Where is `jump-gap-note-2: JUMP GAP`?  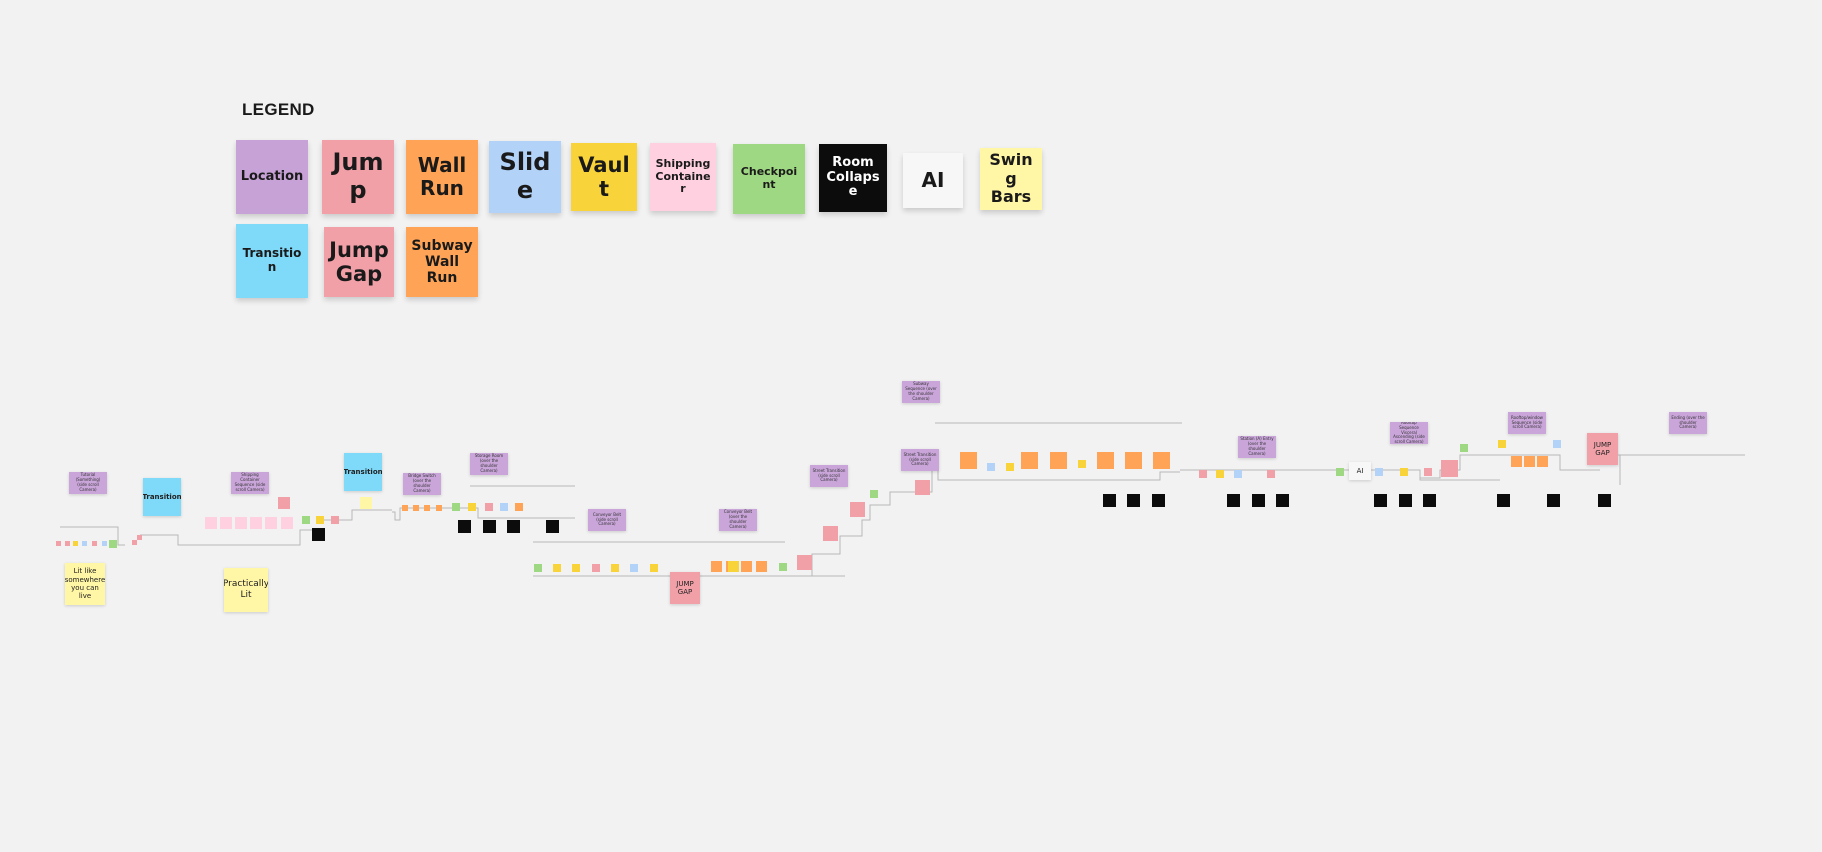
jump-gap-note-2: JUMP GAP is located at coordinates (1602, 449).